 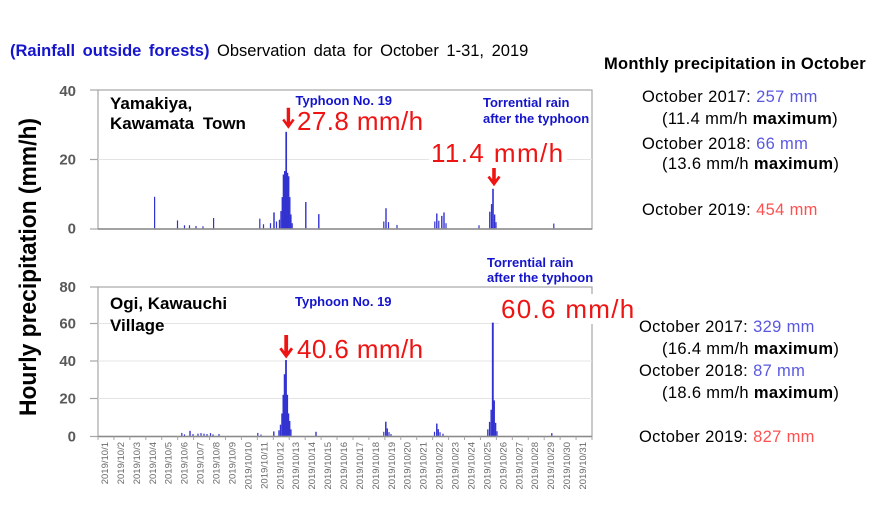 I want to click on svg-text: 2019/10/31, so click(x=583, y=466).